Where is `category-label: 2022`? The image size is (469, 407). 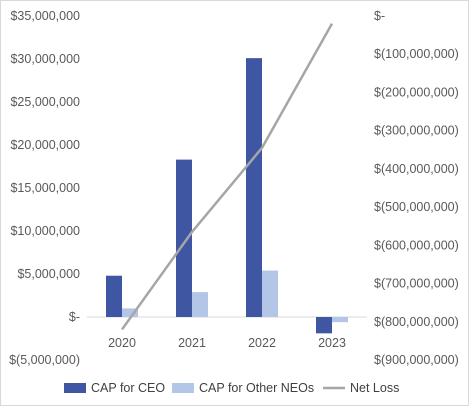
category-label: 2022 is located at coordinates (262, 343).